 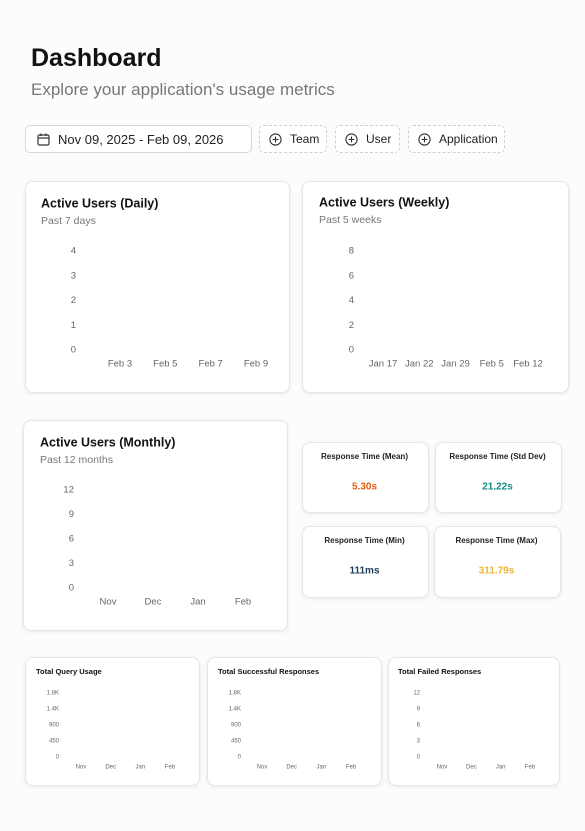 I want to click on page-subtitle: Explore your application's usage metrics, so click(x=183, y=89).